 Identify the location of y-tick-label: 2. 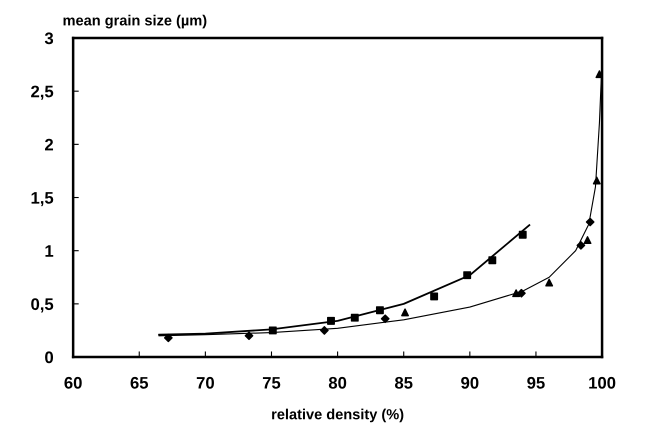
(49, 144).